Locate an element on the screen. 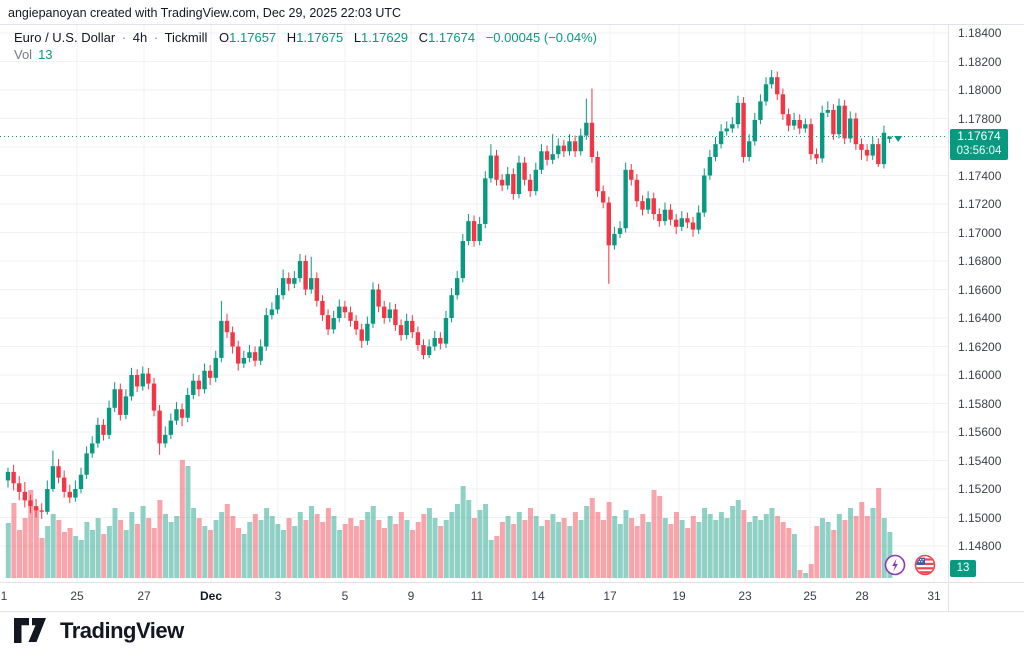 The image size is (1024, 661). volume-legend: Vol 13 is located at coordinates (33, 54).